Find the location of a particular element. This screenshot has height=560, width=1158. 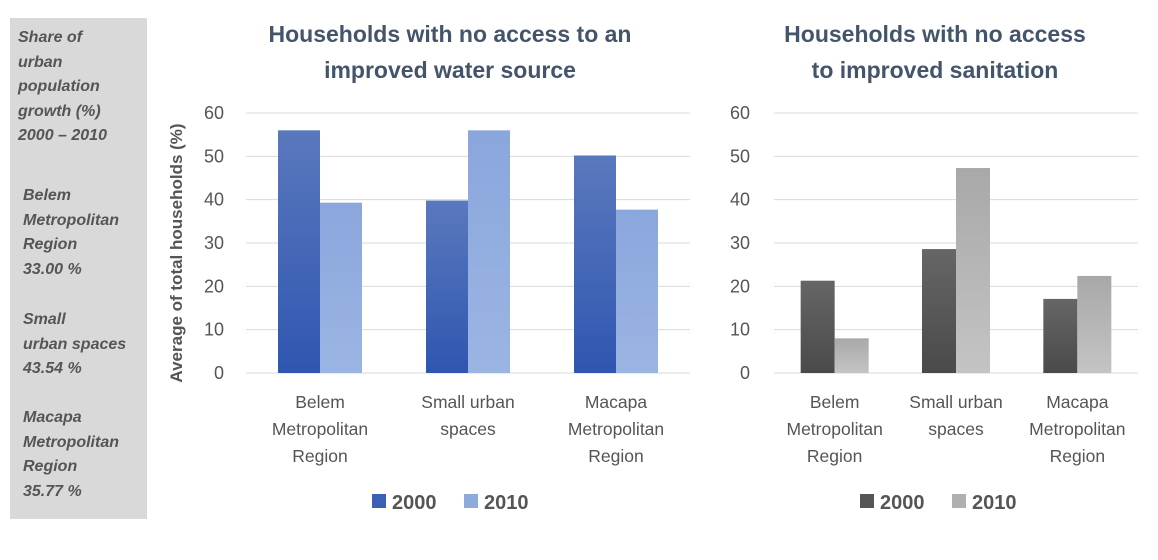

growth-share-small-urban: Small urban spaces 43.54 % is located at coordinates (75, 344).